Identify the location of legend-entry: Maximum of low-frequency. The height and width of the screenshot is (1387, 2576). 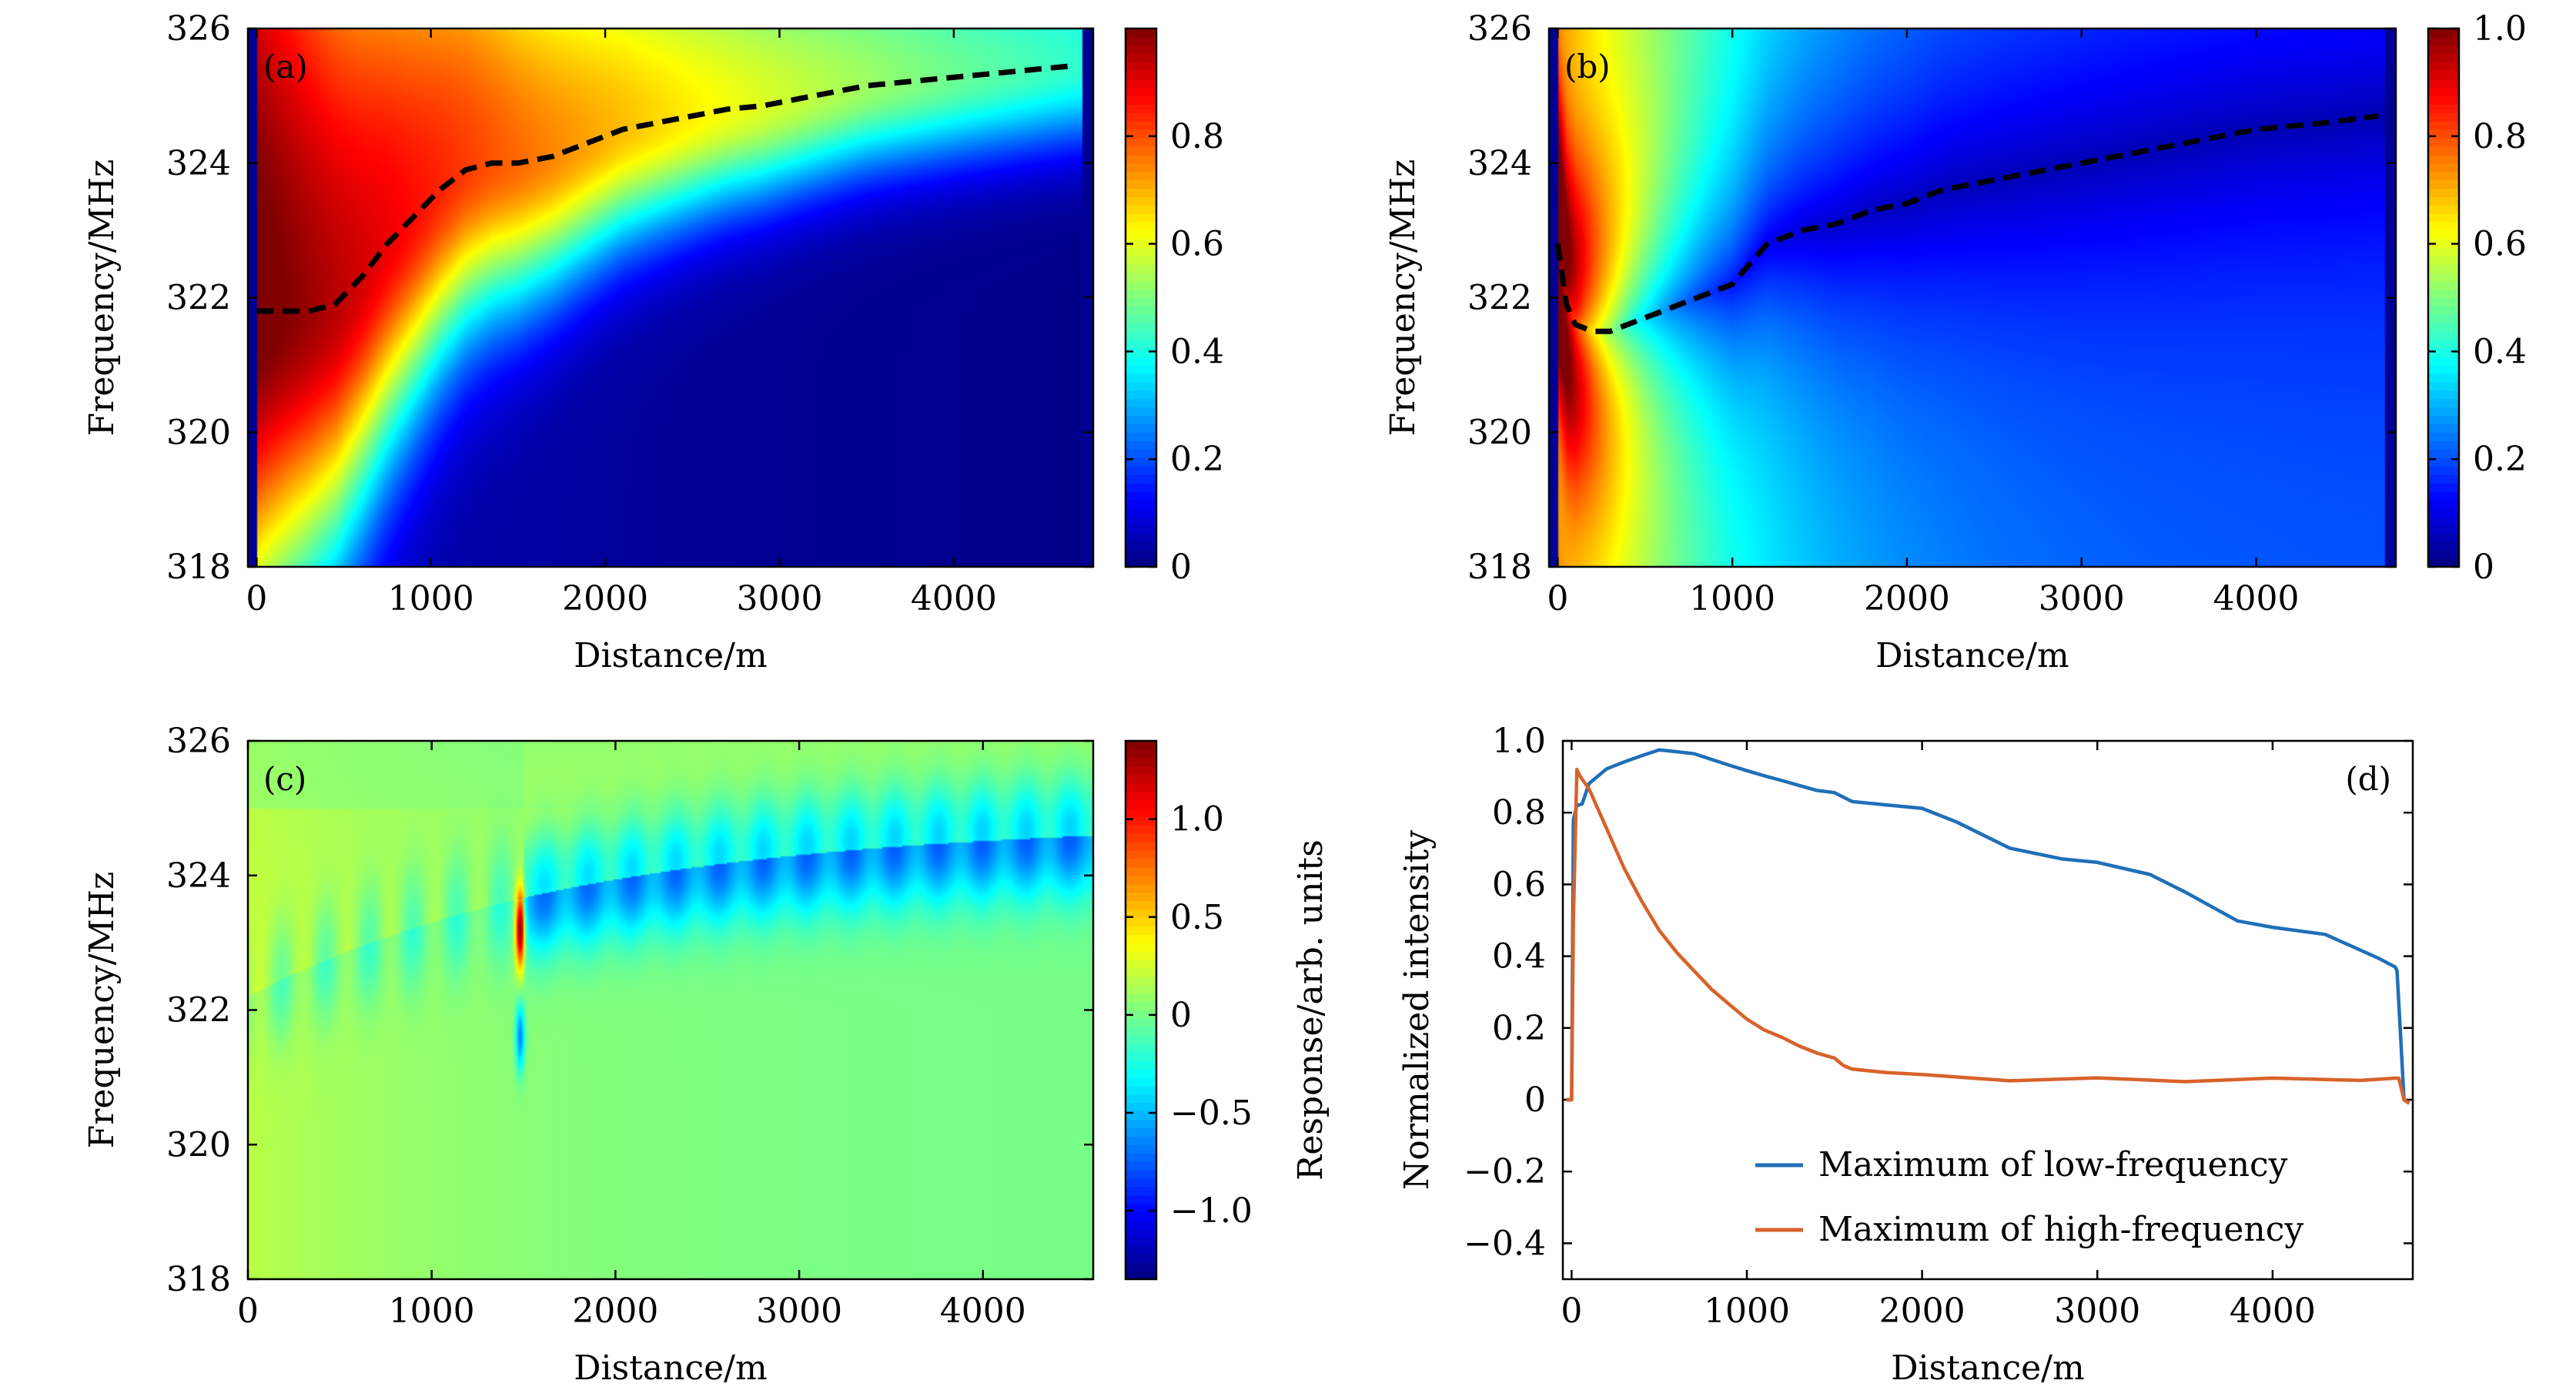
(2053, 1164).